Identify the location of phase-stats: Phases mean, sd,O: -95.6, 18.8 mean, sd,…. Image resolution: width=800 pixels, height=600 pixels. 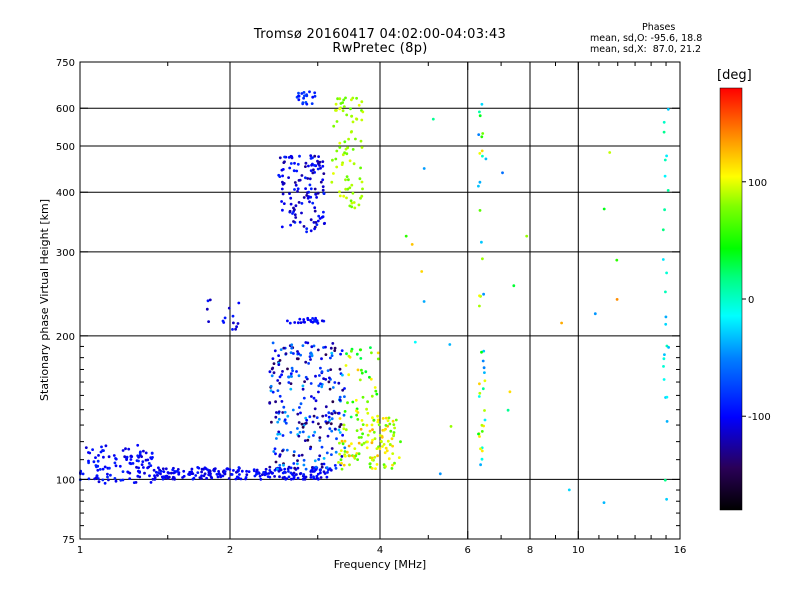
(646, 38).